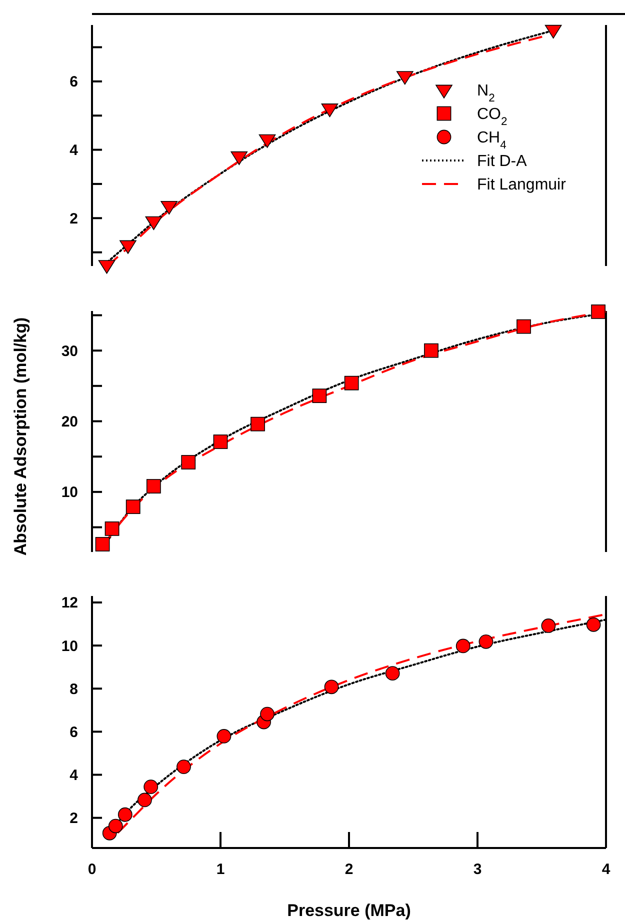 Image resolution: width=625 pixels, height=923 pixels. What do you see at coordinates (491, 141) in the screenshot?
I see `text: CH$_{4}$` at bounding box center [491, 141].